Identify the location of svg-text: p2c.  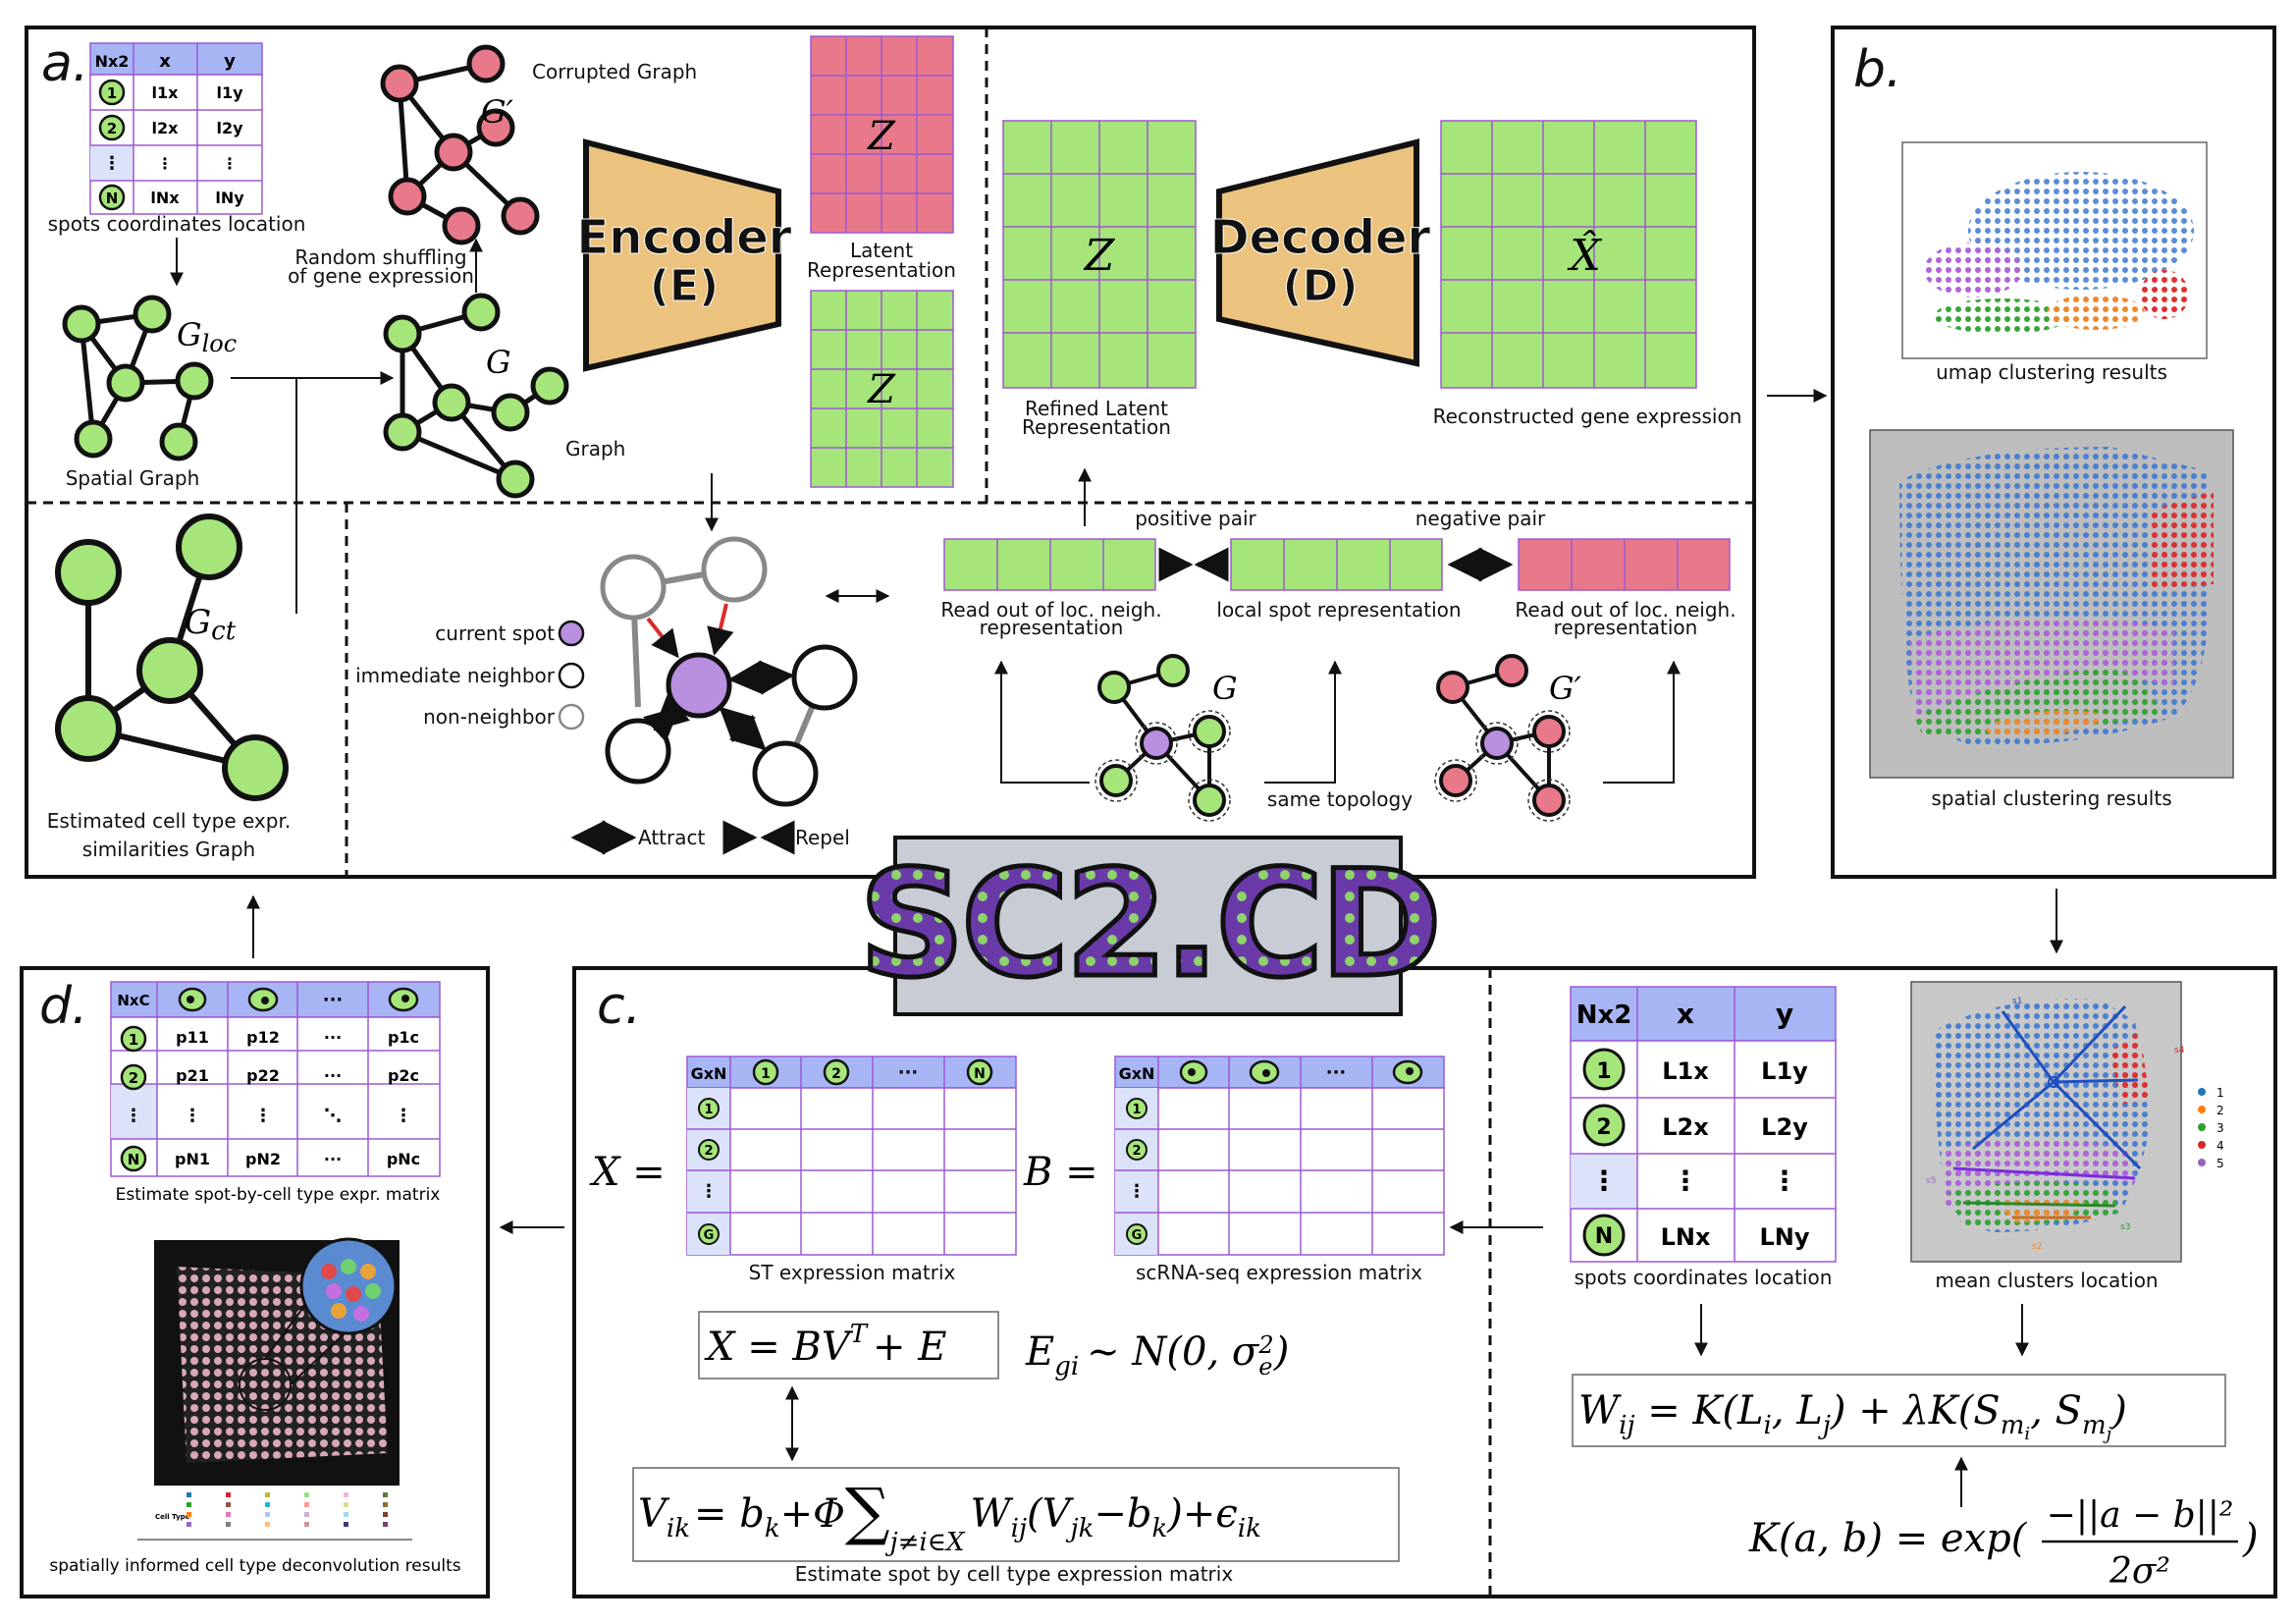
(403, 1075).